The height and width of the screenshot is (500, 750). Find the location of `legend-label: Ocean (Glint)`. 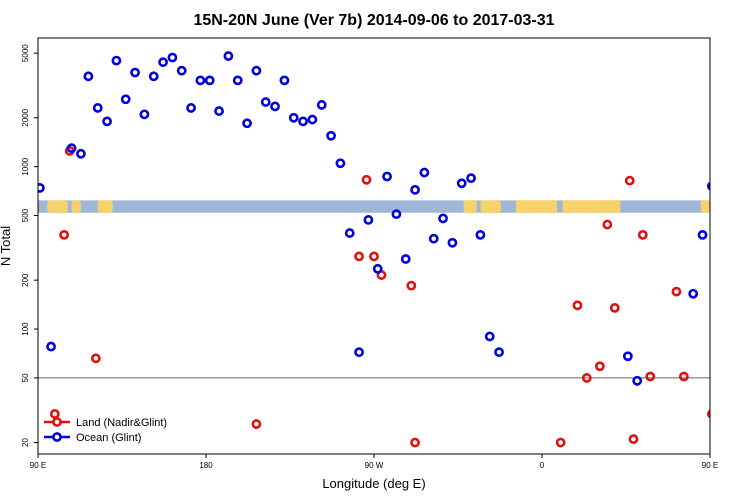

legend-label: Ocean (Glint) is located at coordinates (108, 438).